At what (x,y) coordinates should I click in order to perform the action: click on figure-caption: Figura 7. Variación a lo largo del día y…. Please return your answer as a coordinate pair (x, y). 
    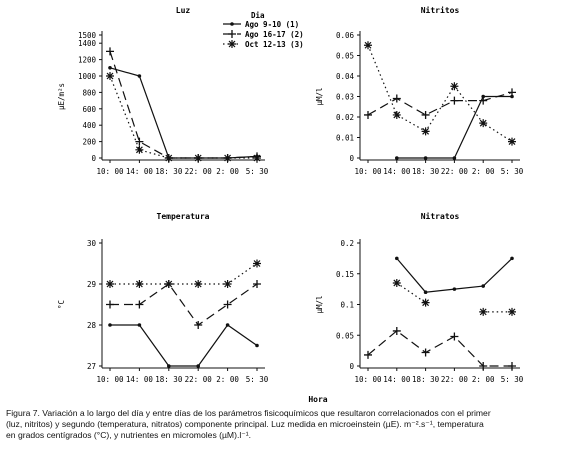
    Looking at the image, I should click on (291, 424).